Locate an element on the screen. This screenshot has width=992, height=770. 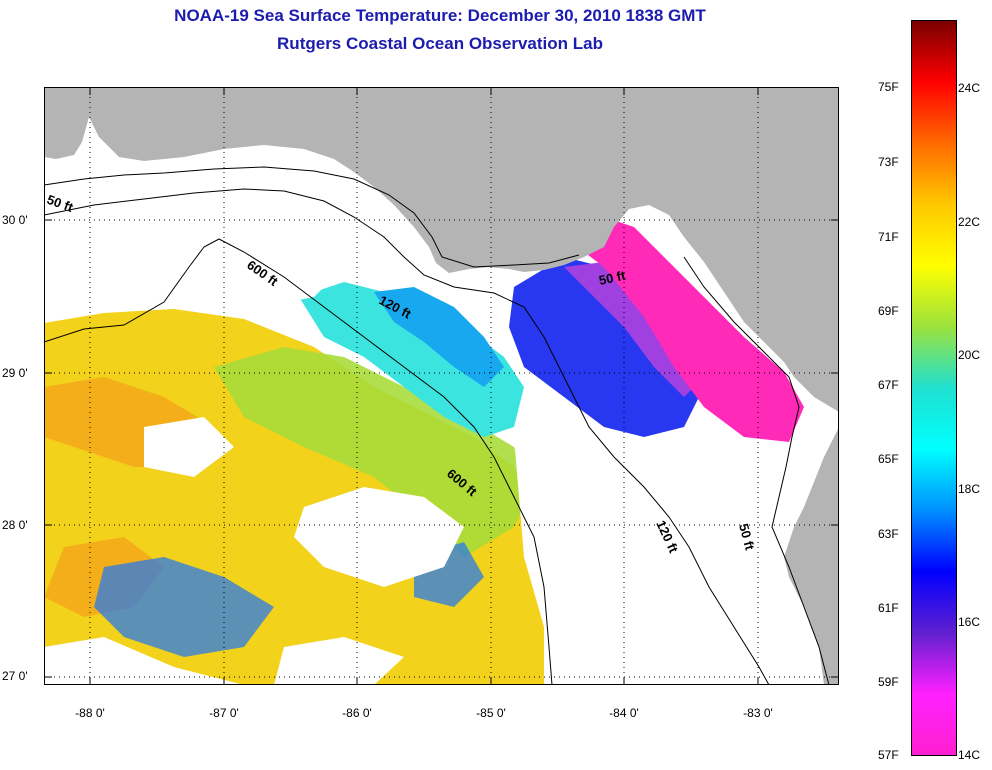
colorbar-f-label: 59F is located at coordinates (888, 682).